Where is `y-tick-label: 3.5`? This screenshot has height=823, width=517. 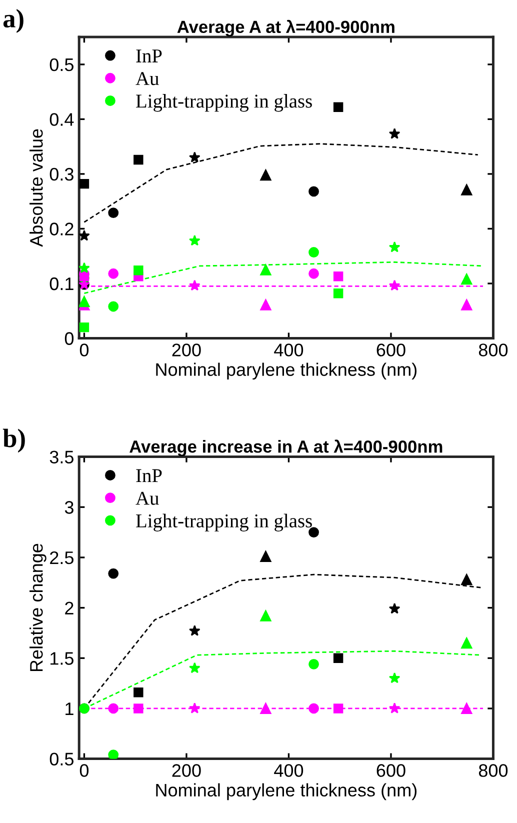
y-tick-label: 3.5 is located at coordinates (62, 457).